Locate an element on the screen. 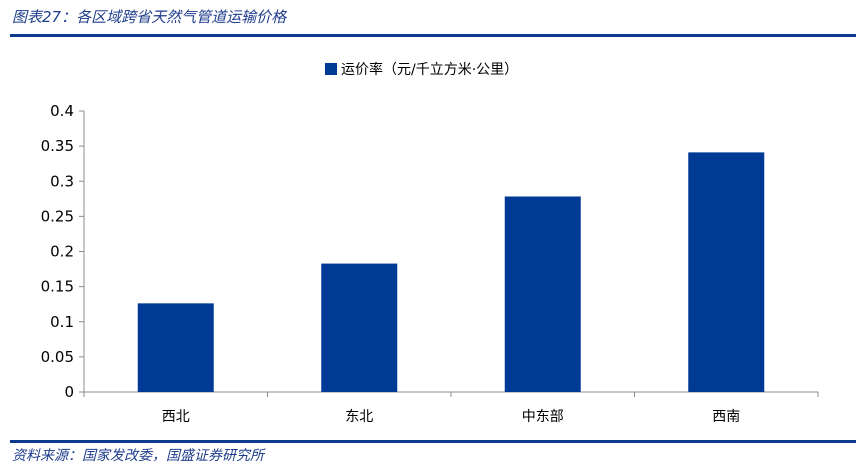  legend: 运价率（元/千立方米·公里） is located at coordinates (421, 69).